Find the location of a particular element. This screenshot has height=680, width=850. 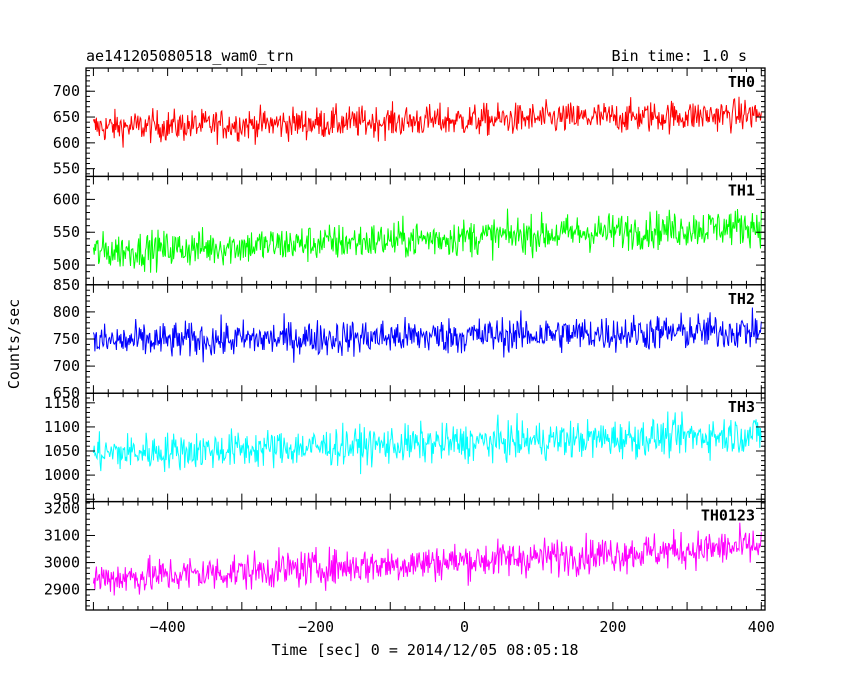

panel-th3: 950 1000 1050 1100 1150 TH3 is located at coordinates (405, 450).